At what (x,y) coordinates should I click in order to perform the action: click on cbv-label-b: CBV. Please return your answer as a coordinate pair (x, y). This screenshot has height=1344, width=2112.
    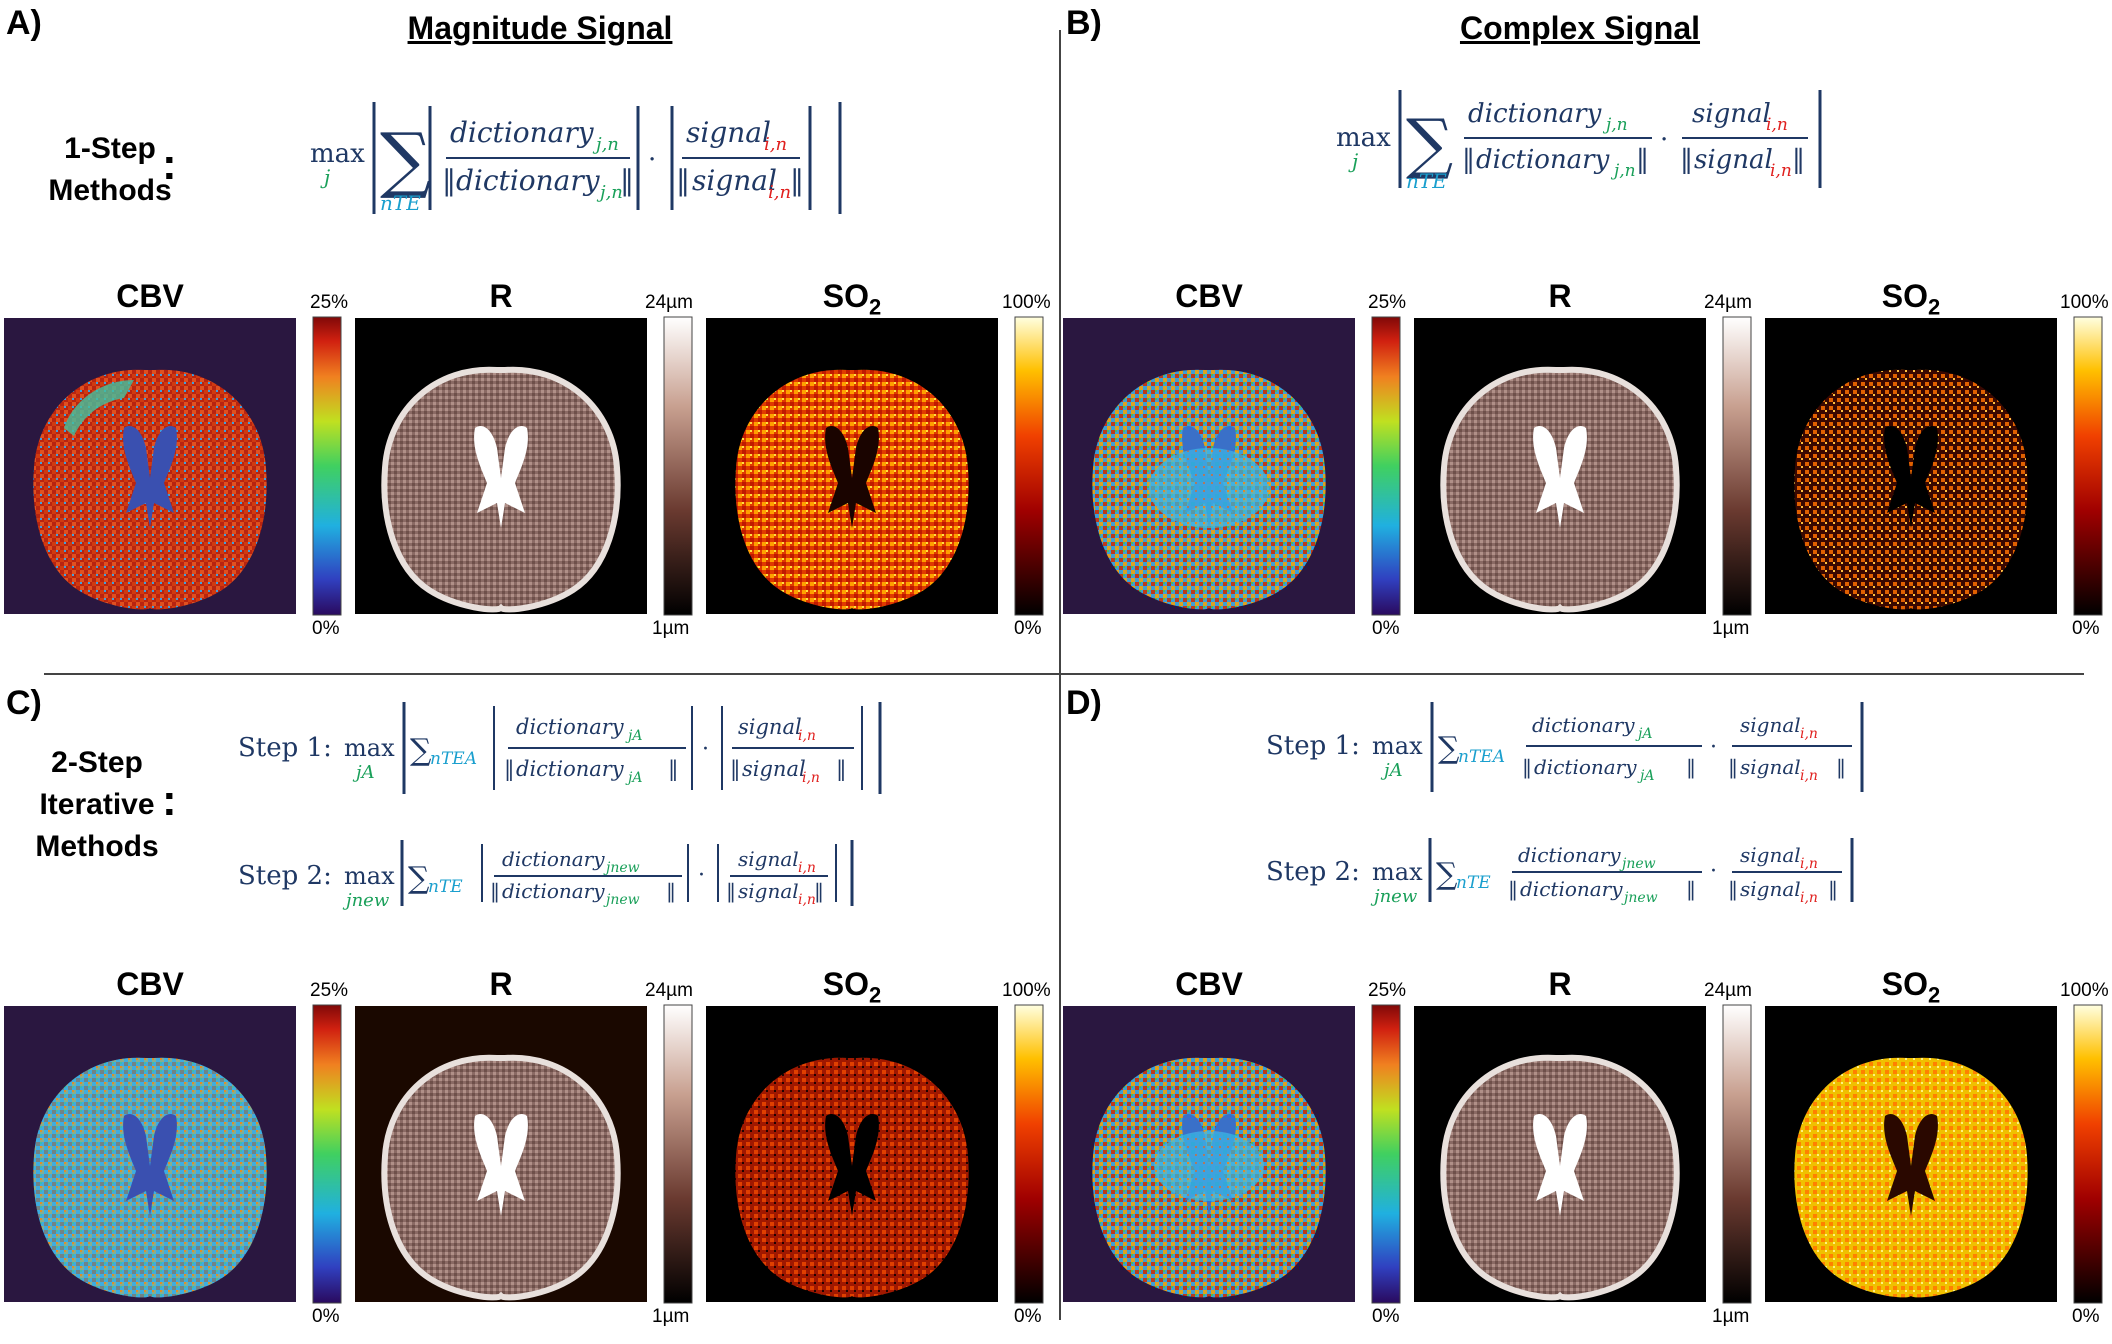
    Looking at the image, I should click on (1209, 296).